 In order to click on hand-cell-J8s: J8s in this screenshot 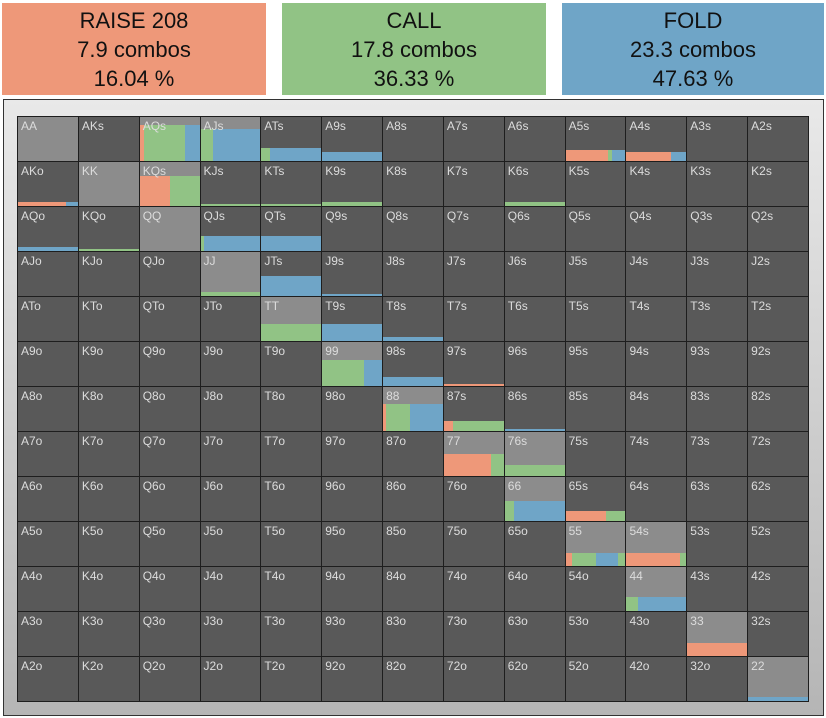, I will do `click(413, 274)`.